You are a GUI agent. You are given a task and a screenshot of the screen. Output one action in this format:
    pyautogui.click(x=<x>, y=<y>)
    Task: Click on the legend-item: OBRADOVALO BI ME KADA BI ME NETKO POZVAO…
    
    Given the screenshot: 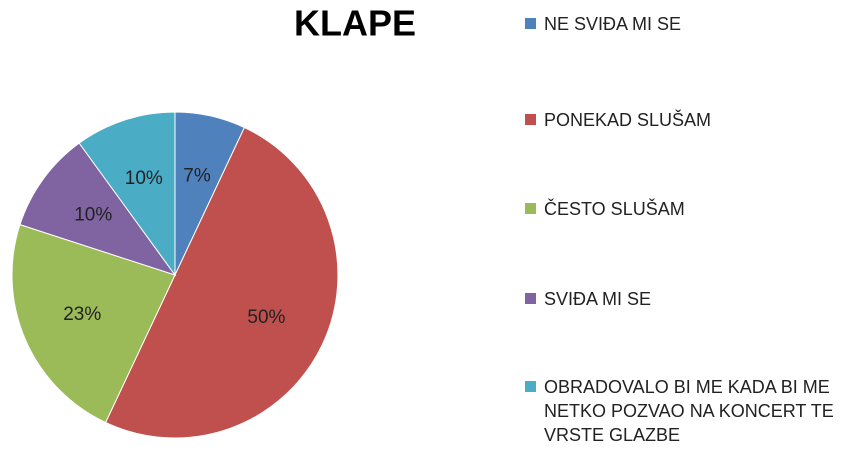 What is the action you would take?
    pyautogui.click(x=685, y=411)
    